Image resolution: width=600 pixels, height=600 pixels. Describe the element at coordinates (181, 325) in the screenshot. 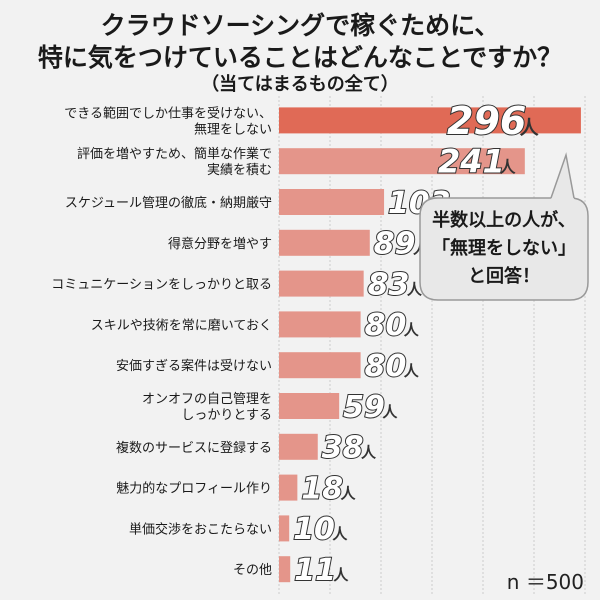

I see `category-label: スキルや技術を常に磨いておく` at that location.